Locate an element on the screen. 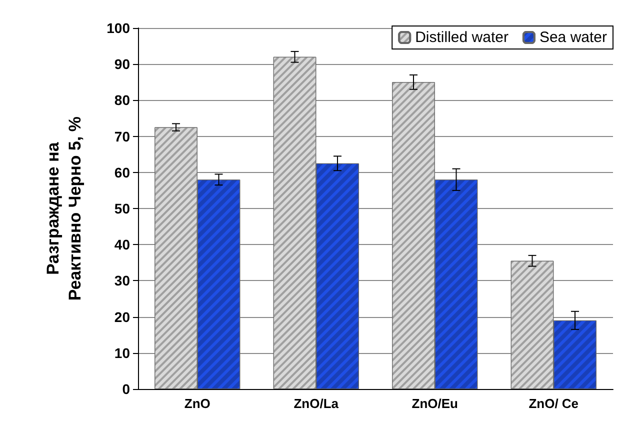 The height and width of the screenshot is (439, 629). y-tick-label: 0 is located at coordinates (126, 389).